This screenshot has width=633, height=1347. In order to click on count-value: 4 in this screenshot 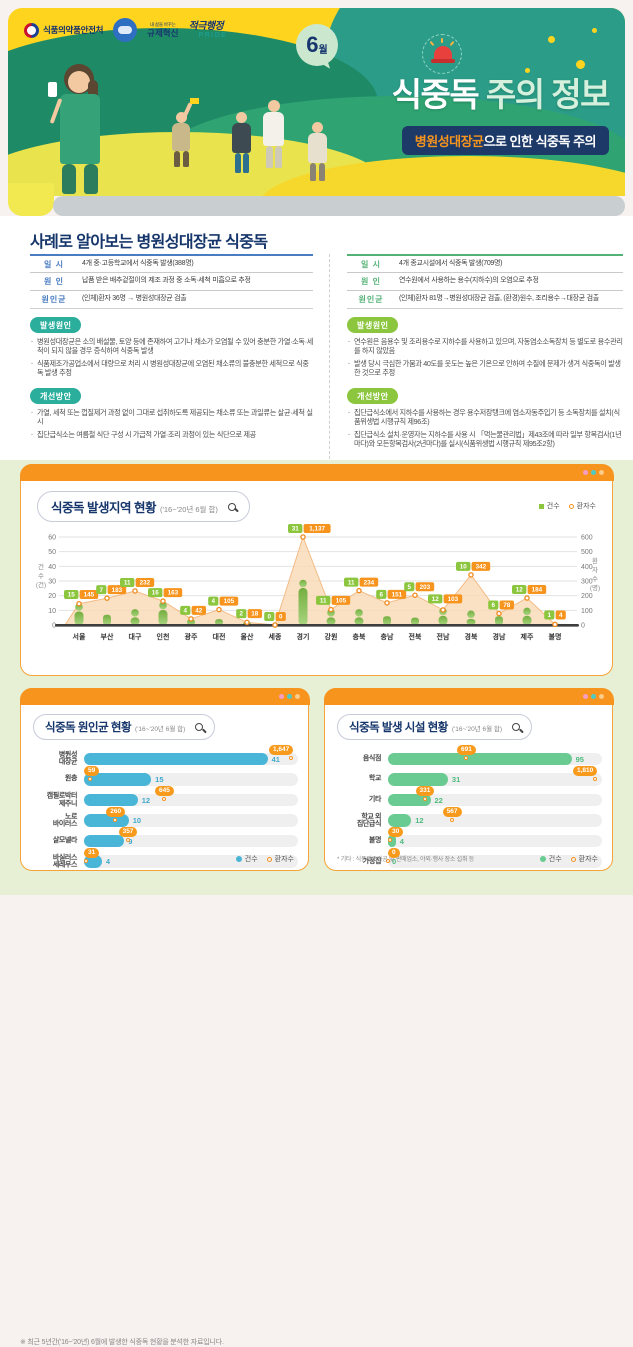, I will do `click(401, 841)`.